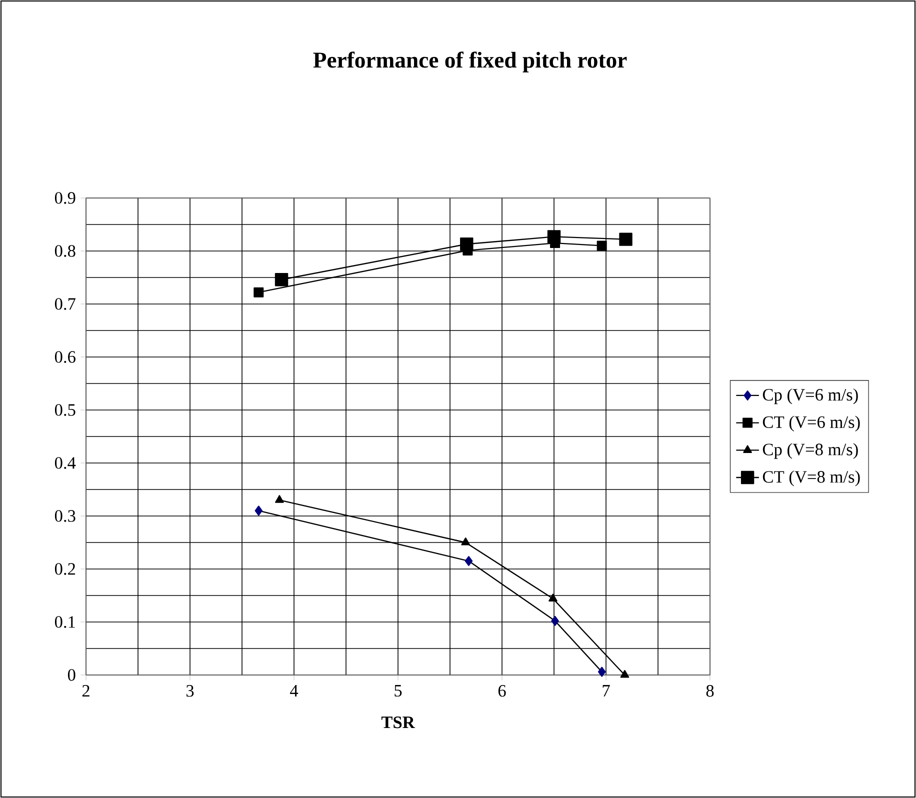 The width and height of the screenshot is (916, 798). I want to click on y-tick-label: 0.6, so click(65, 357).